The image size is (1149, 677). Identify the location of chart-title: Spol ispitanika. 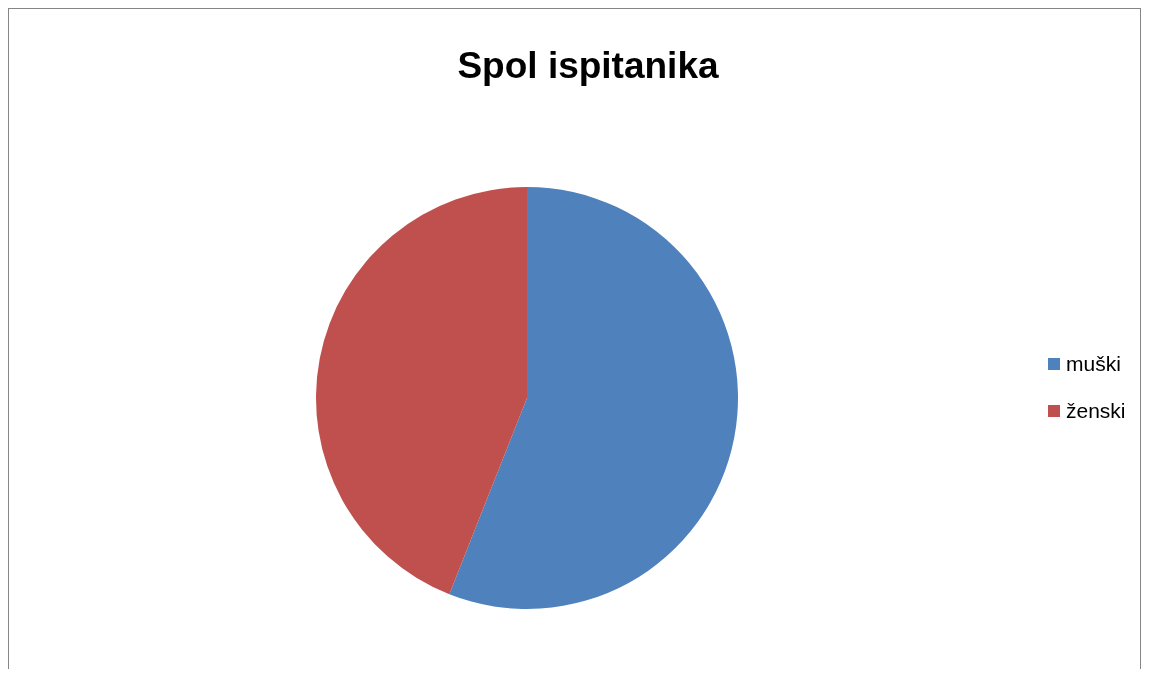
(588, 65).